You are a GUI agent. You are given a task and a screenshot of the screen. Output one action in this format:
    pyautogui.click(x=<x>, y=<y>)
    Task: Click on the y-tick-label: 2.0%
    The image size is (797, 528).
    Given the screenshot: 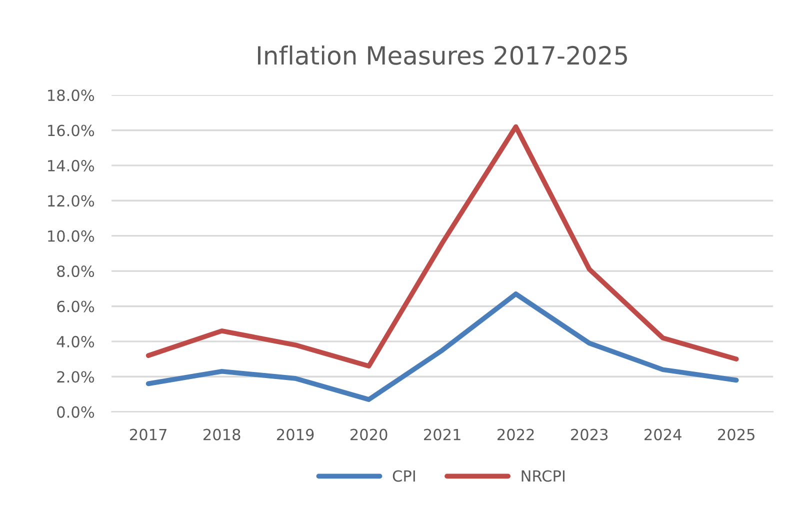 What is the action you would take?
    pyautogui.click(x=75, y=377)
    